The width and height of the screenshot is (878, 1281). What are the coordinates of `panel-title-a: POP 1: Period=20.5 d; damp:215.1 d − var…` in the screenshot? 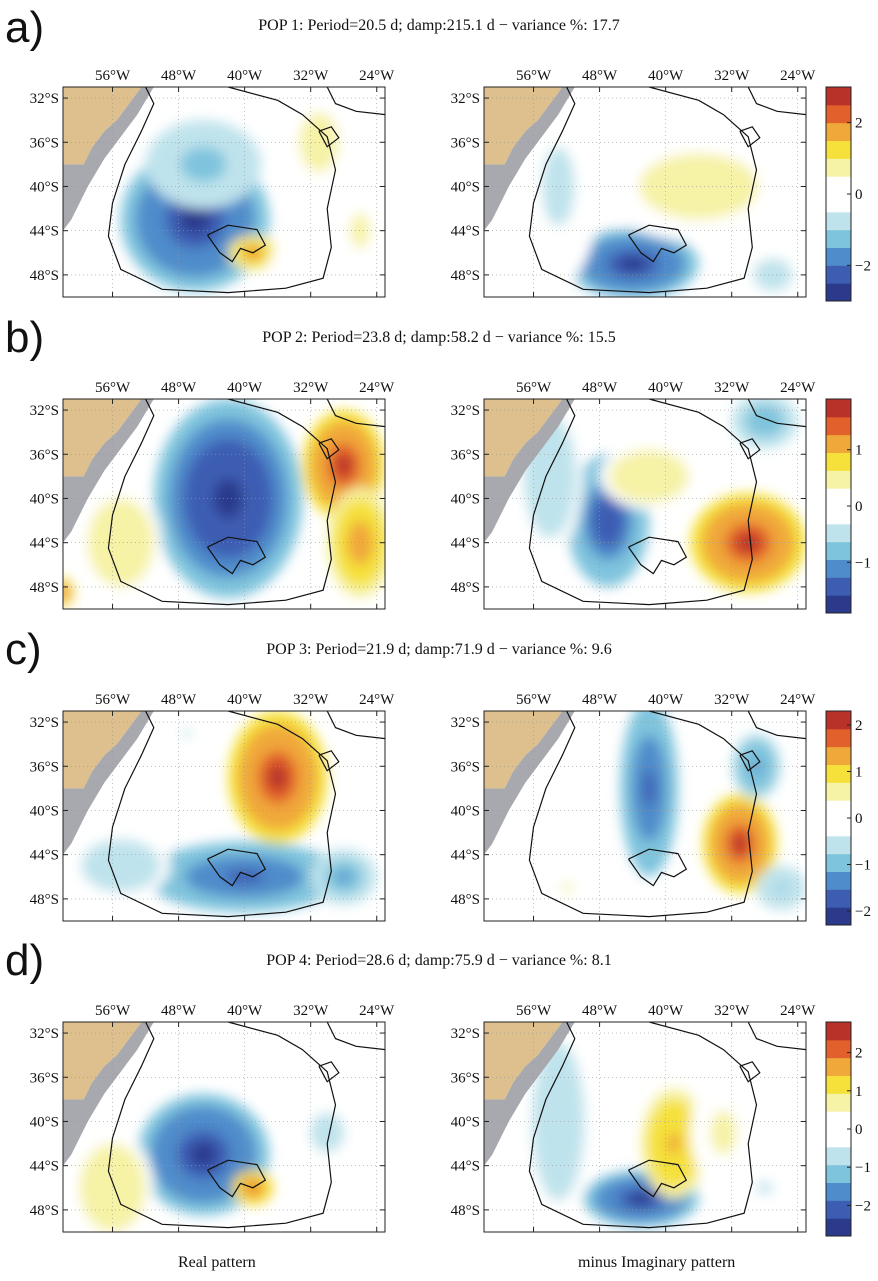 It's located at (439, 25).